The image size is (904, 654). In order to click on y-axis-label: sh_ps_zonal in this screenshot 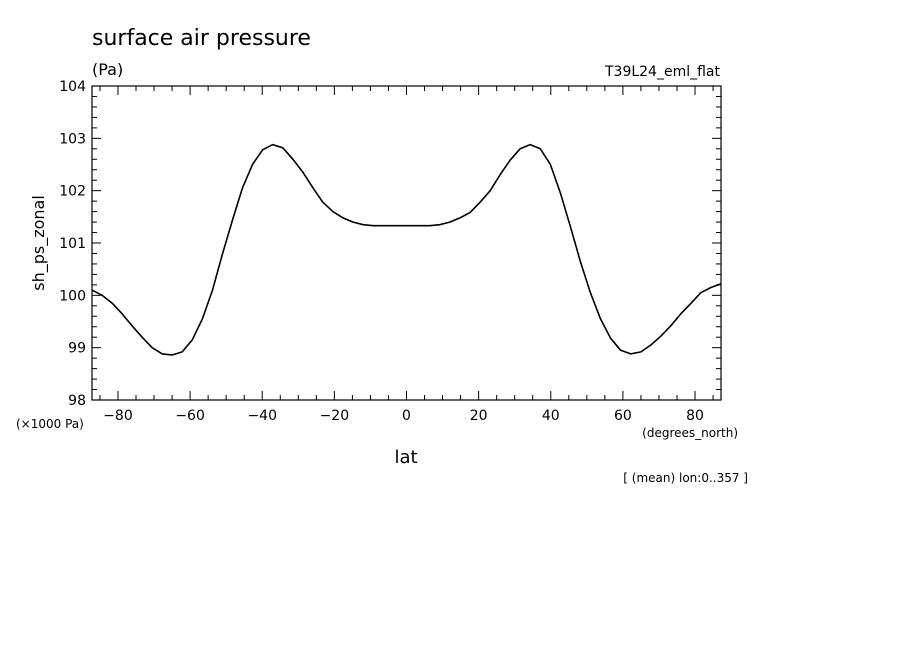, I will do `click(39, 243)`.